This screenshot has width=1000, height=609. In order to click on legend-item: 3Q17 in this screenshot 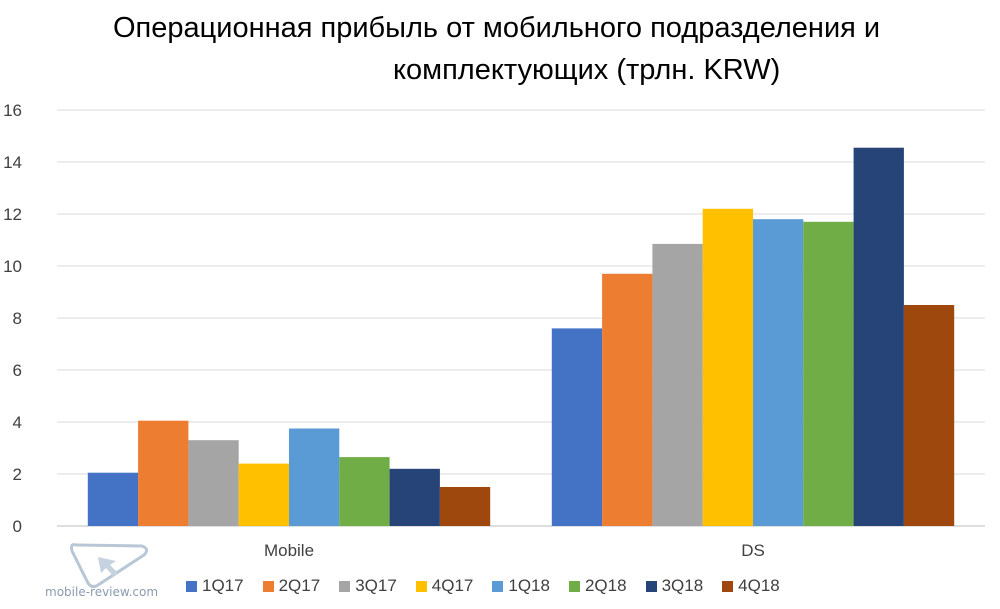, I will do `click(368, 586)`.